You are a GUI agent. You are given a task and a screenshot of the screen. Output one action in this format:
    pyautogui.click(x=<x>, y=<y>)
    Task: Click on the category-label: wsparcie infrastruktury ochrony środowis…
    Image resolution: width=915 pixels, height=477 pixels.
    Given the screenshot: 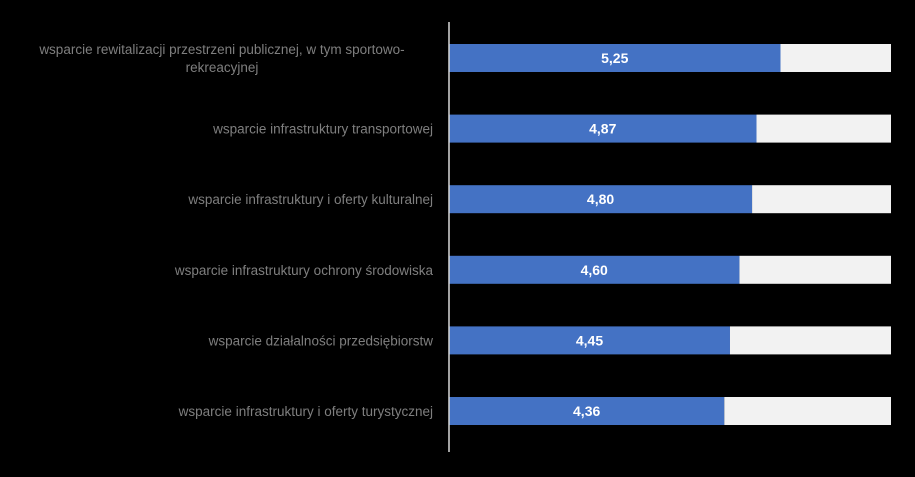 What is the action you would take?
    pyautogui.click(x=304, y=270)
    